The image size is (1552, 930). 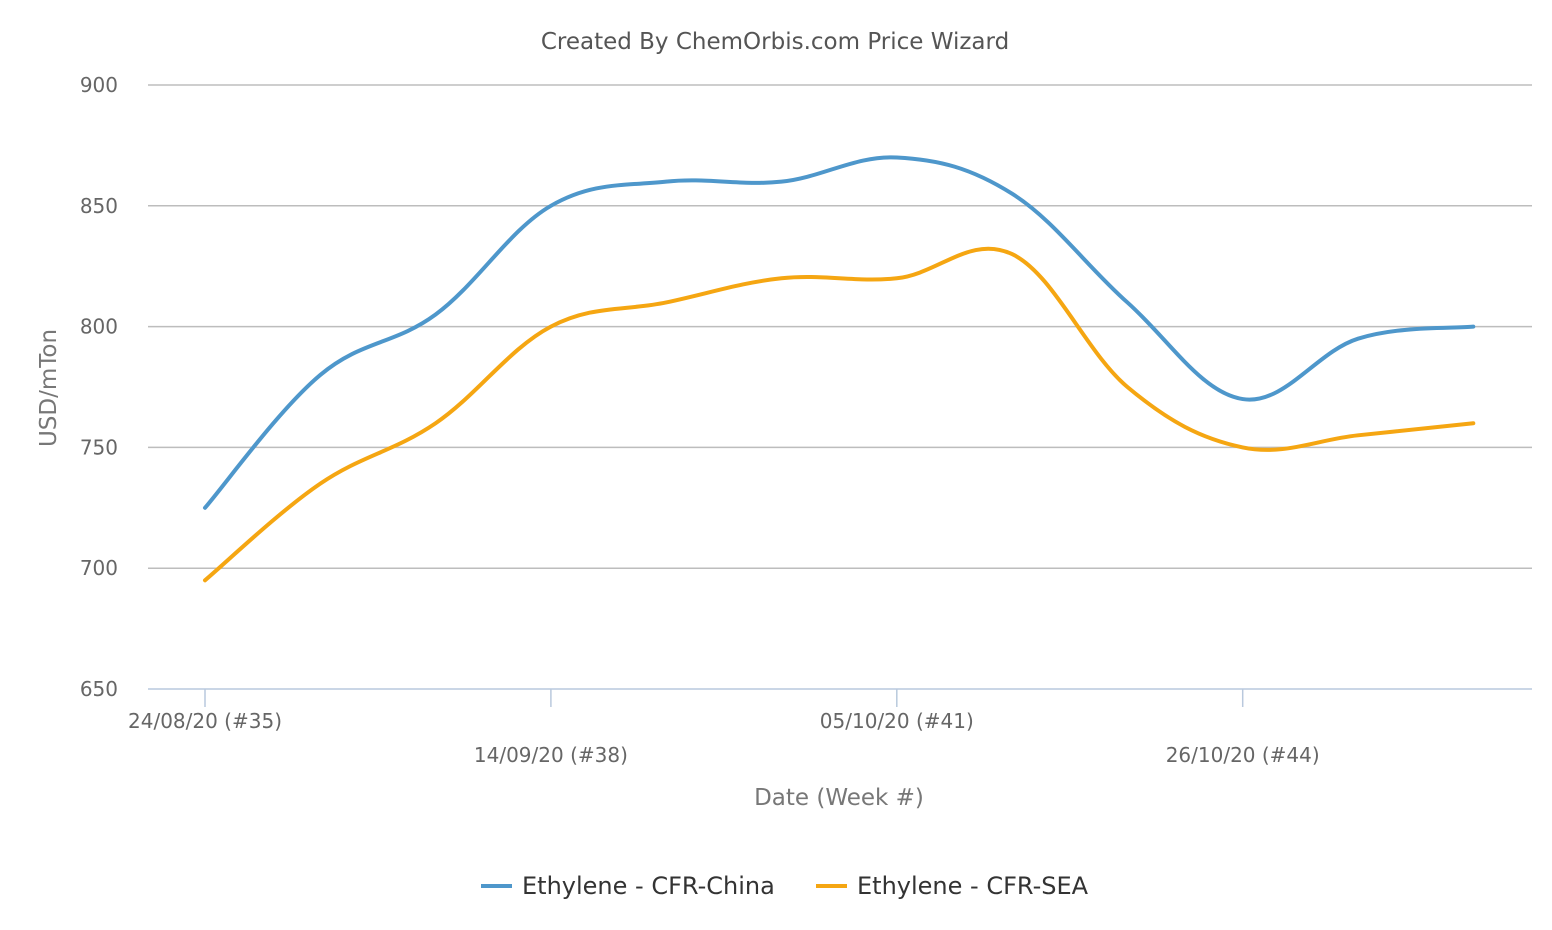 What do you see at coordinates (973, 886) in the screenshot?
I see `legend-label: Ethylene - CFR-SEA` at bounding box center [973, 886].